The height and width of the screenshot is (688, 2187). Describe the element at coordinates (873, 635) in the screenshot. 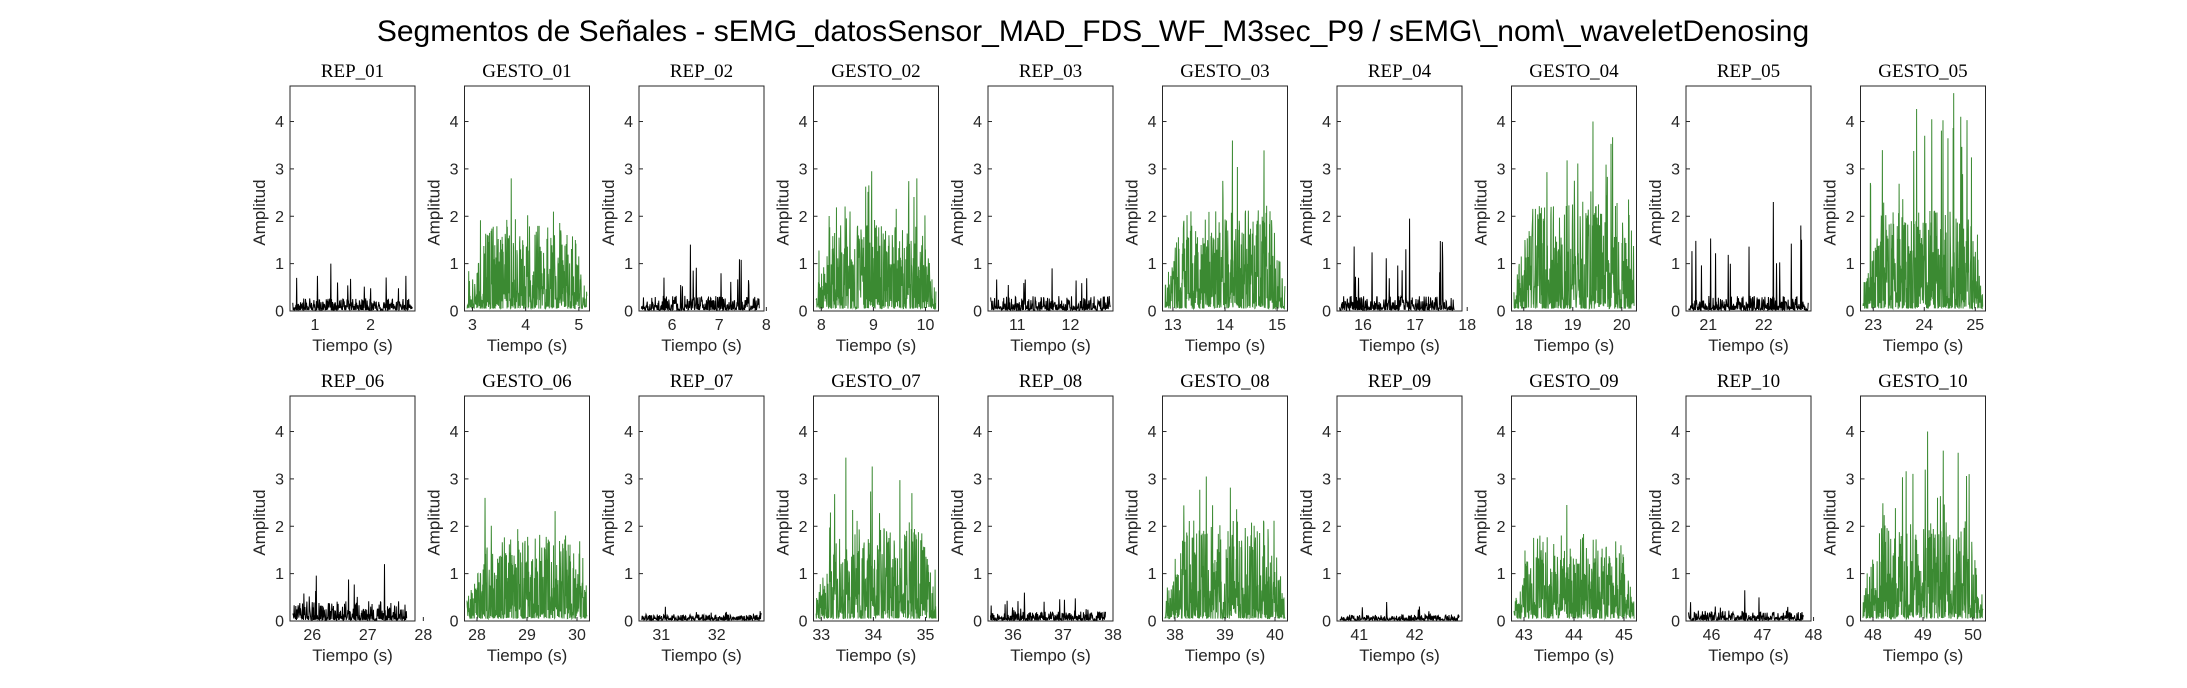

I see `x-tick-label: 34` at that location.